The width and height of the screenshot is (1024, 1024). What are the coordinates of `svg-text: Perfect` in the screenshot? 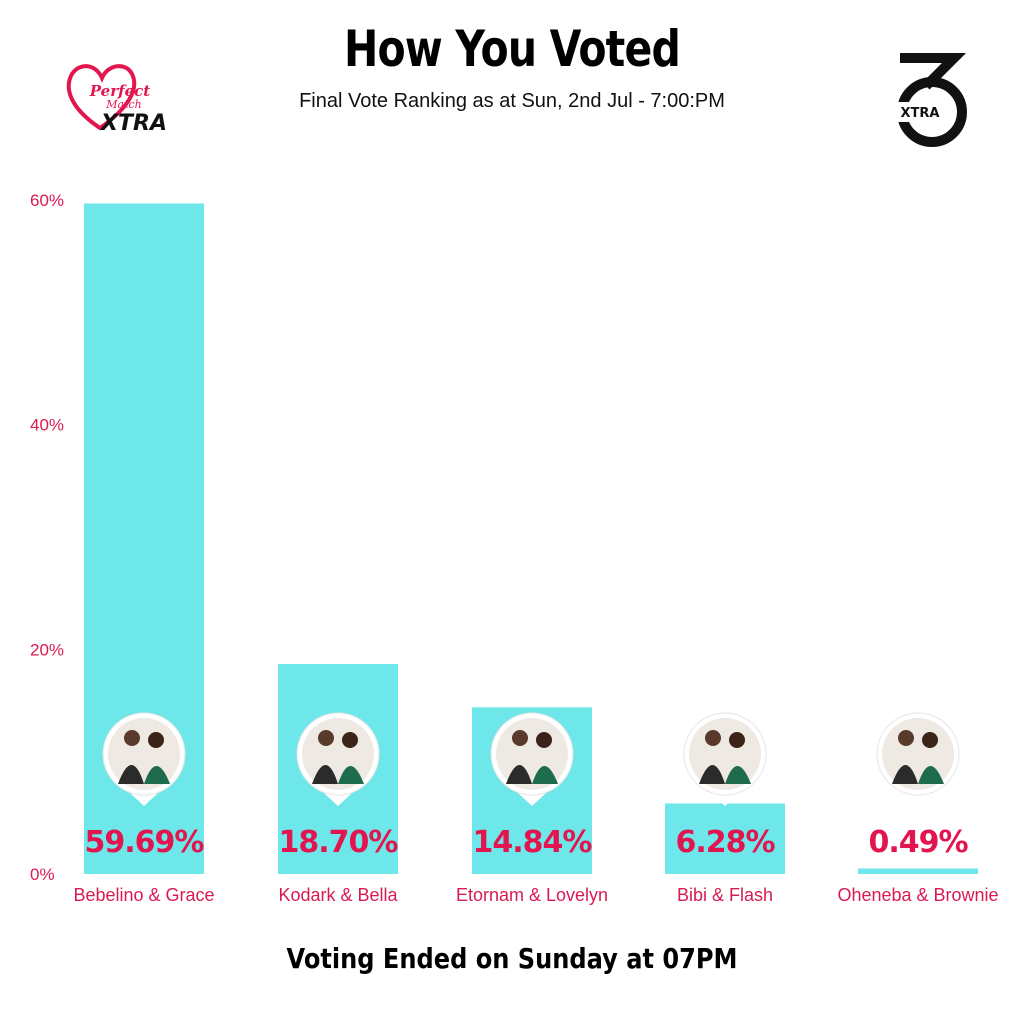 It's located at (119, 91).